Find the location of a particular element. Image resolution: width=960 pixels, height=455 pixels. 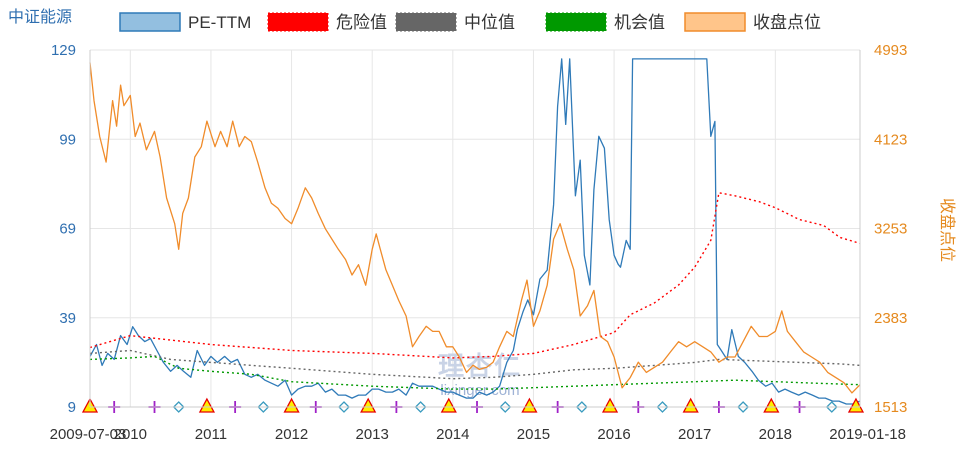

left-tick-label: 129 is located at coordinates (63, 50).